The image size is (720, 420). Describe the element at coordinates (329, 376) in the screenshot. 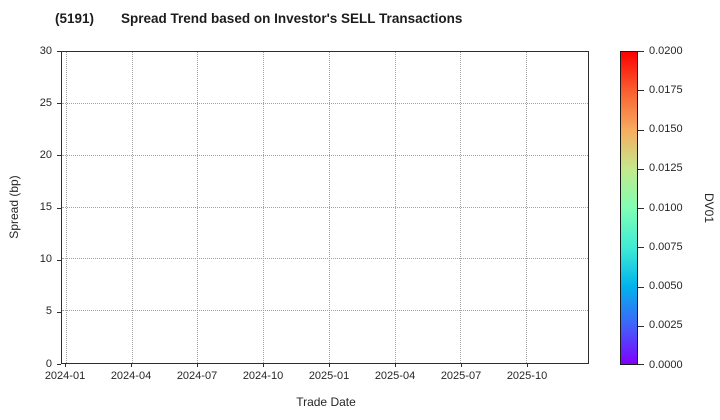

I see `x-tick-label: 2025-01` at that location.